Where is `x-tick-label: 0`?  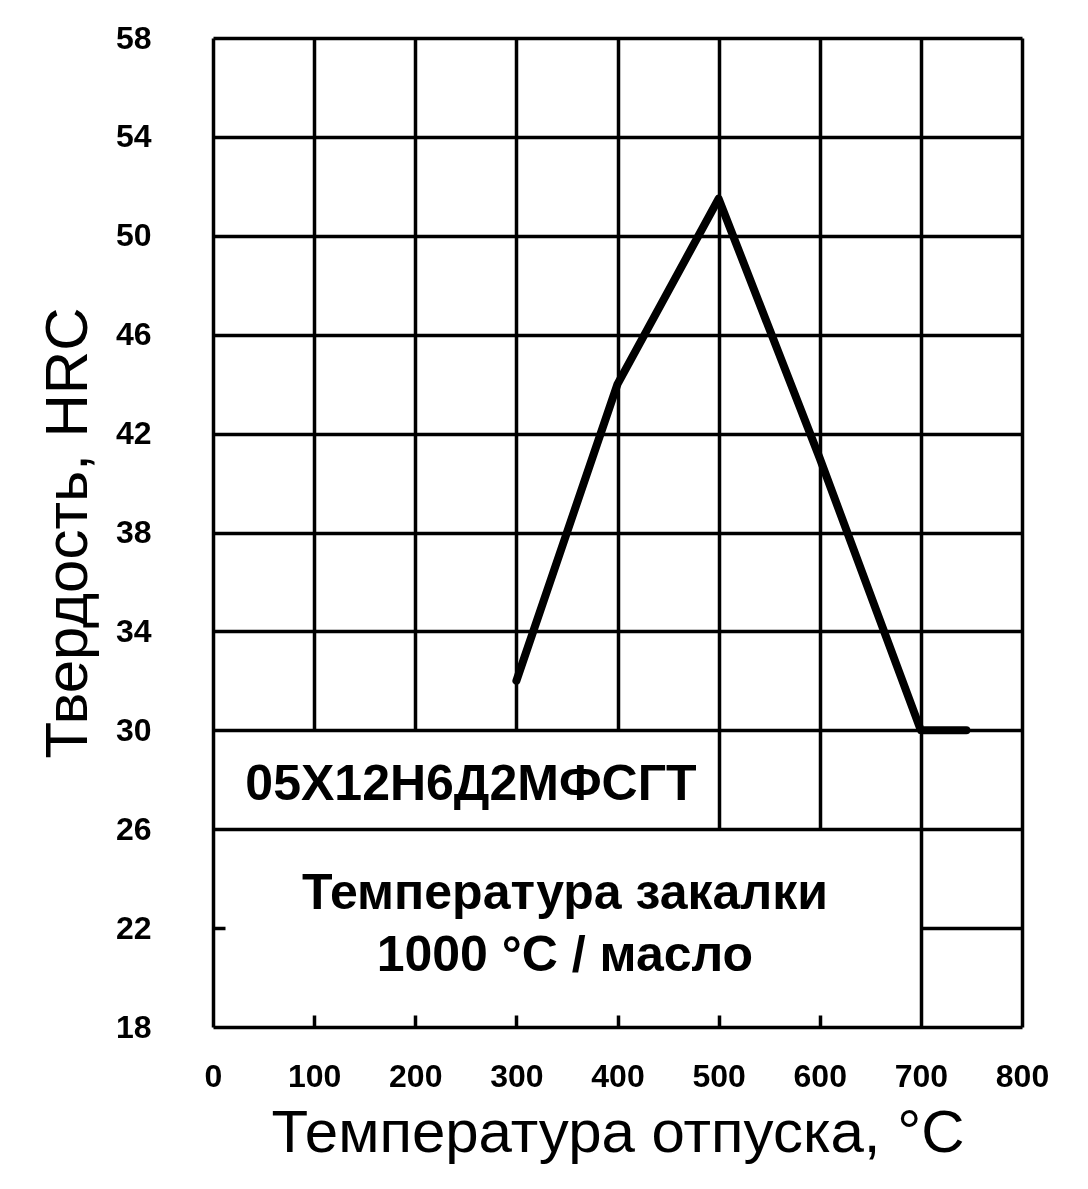
x-tick-label: 0 is located at coordinates (213, 1075).